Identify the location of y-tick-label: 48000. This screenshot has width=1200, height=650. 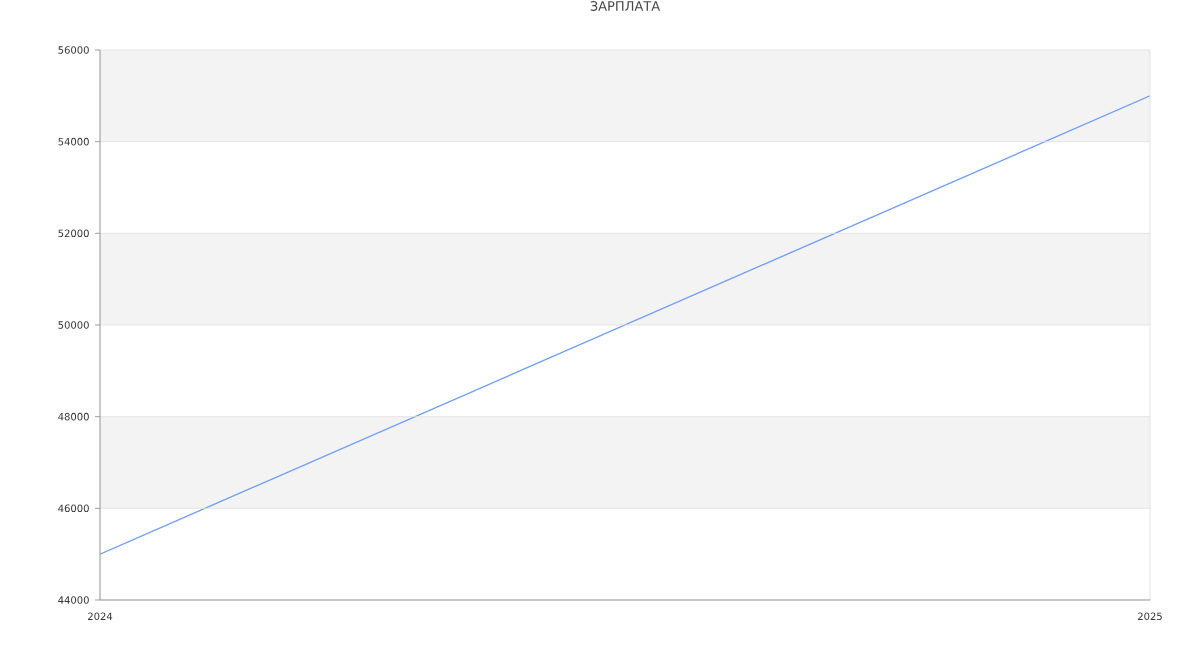
(73, 416).